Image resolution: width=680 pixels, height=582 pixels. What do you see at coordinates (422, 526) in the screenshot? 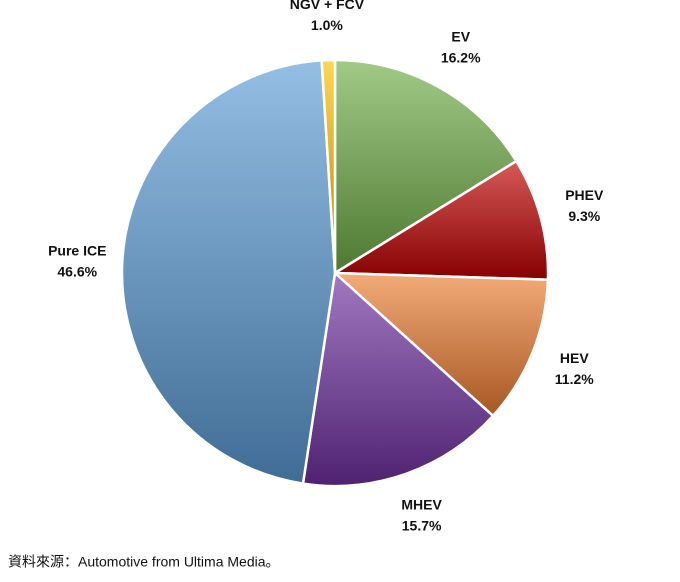
I see `slice-value-label: 15.7%` at bounding box center [422, 526].